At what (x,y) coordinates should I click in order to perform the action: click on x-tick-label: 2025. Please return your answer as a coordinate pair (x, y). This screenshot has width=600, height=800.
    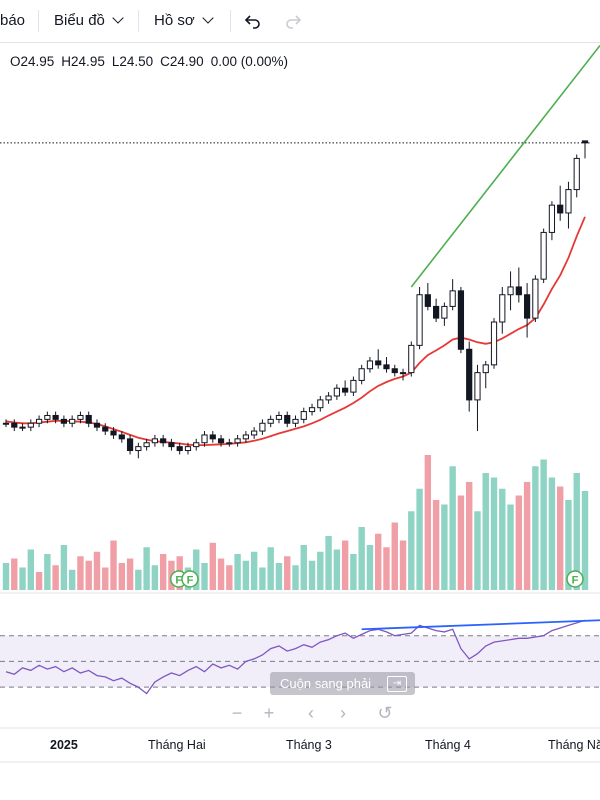
    Looking at the image, I should click on (64, 745).